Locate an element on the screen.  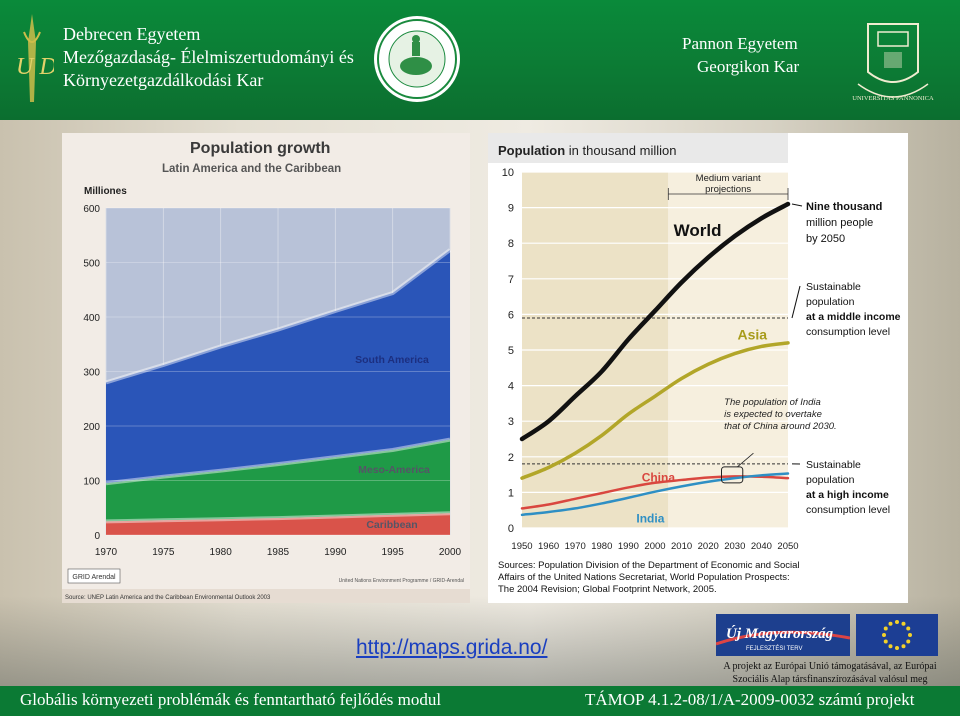
x-tick-label: 2040 is located at coordinates (761, 546).